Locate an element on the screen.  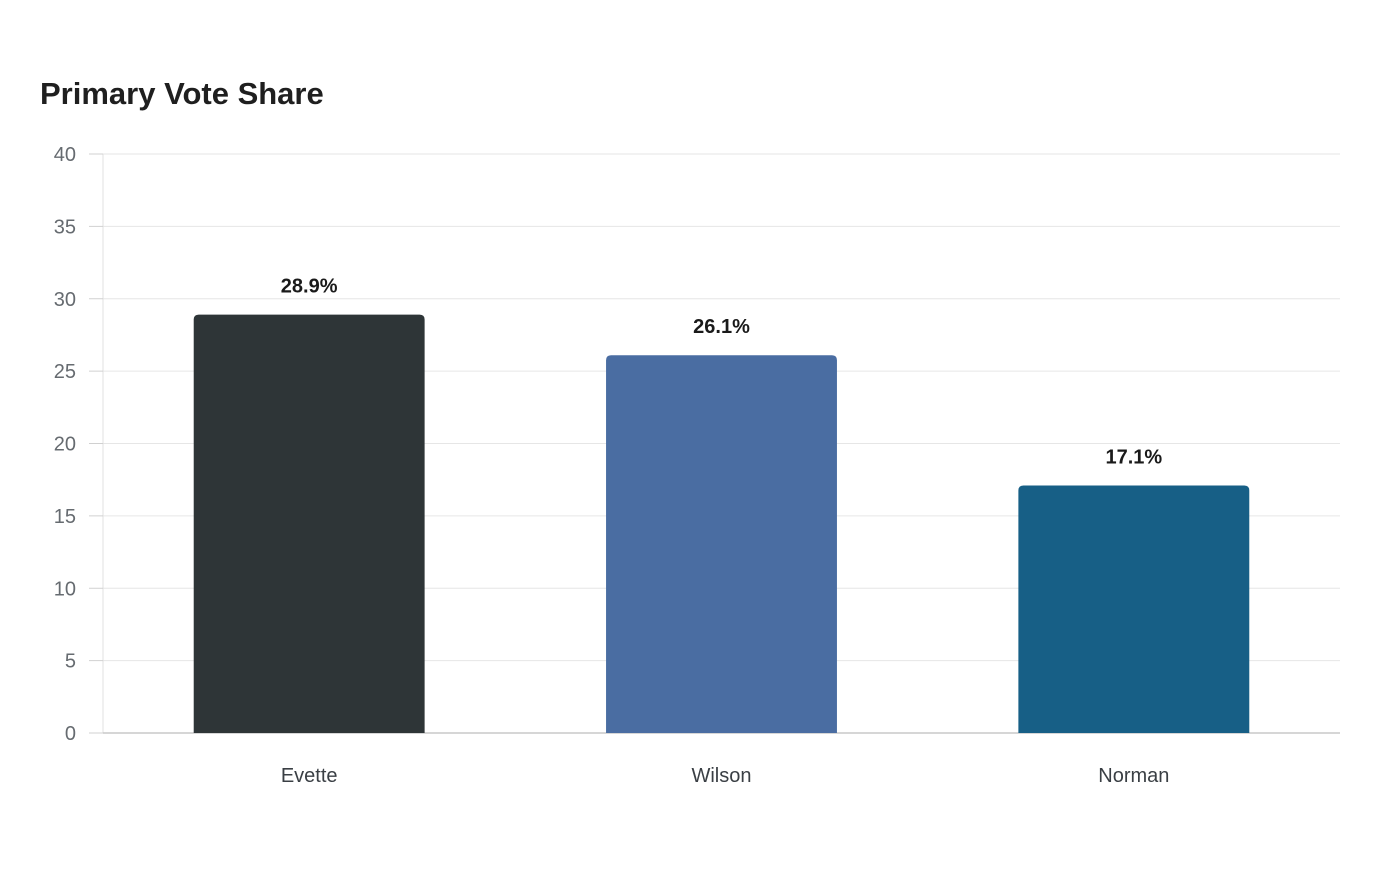
data-label-norman: 17.1% is located at coordinates (1133, 457).